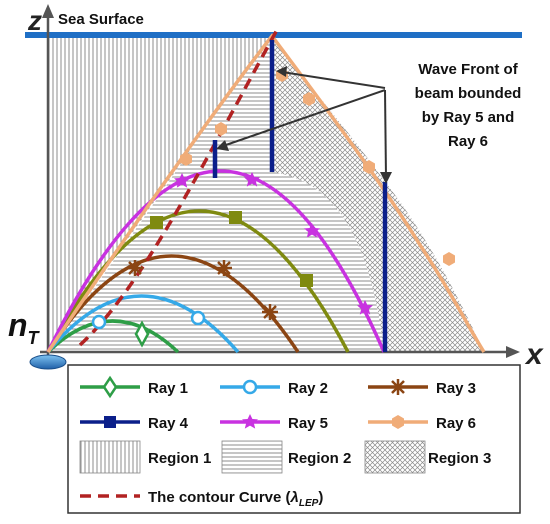  I want to click on ray-2-curve, so click(143, 324).